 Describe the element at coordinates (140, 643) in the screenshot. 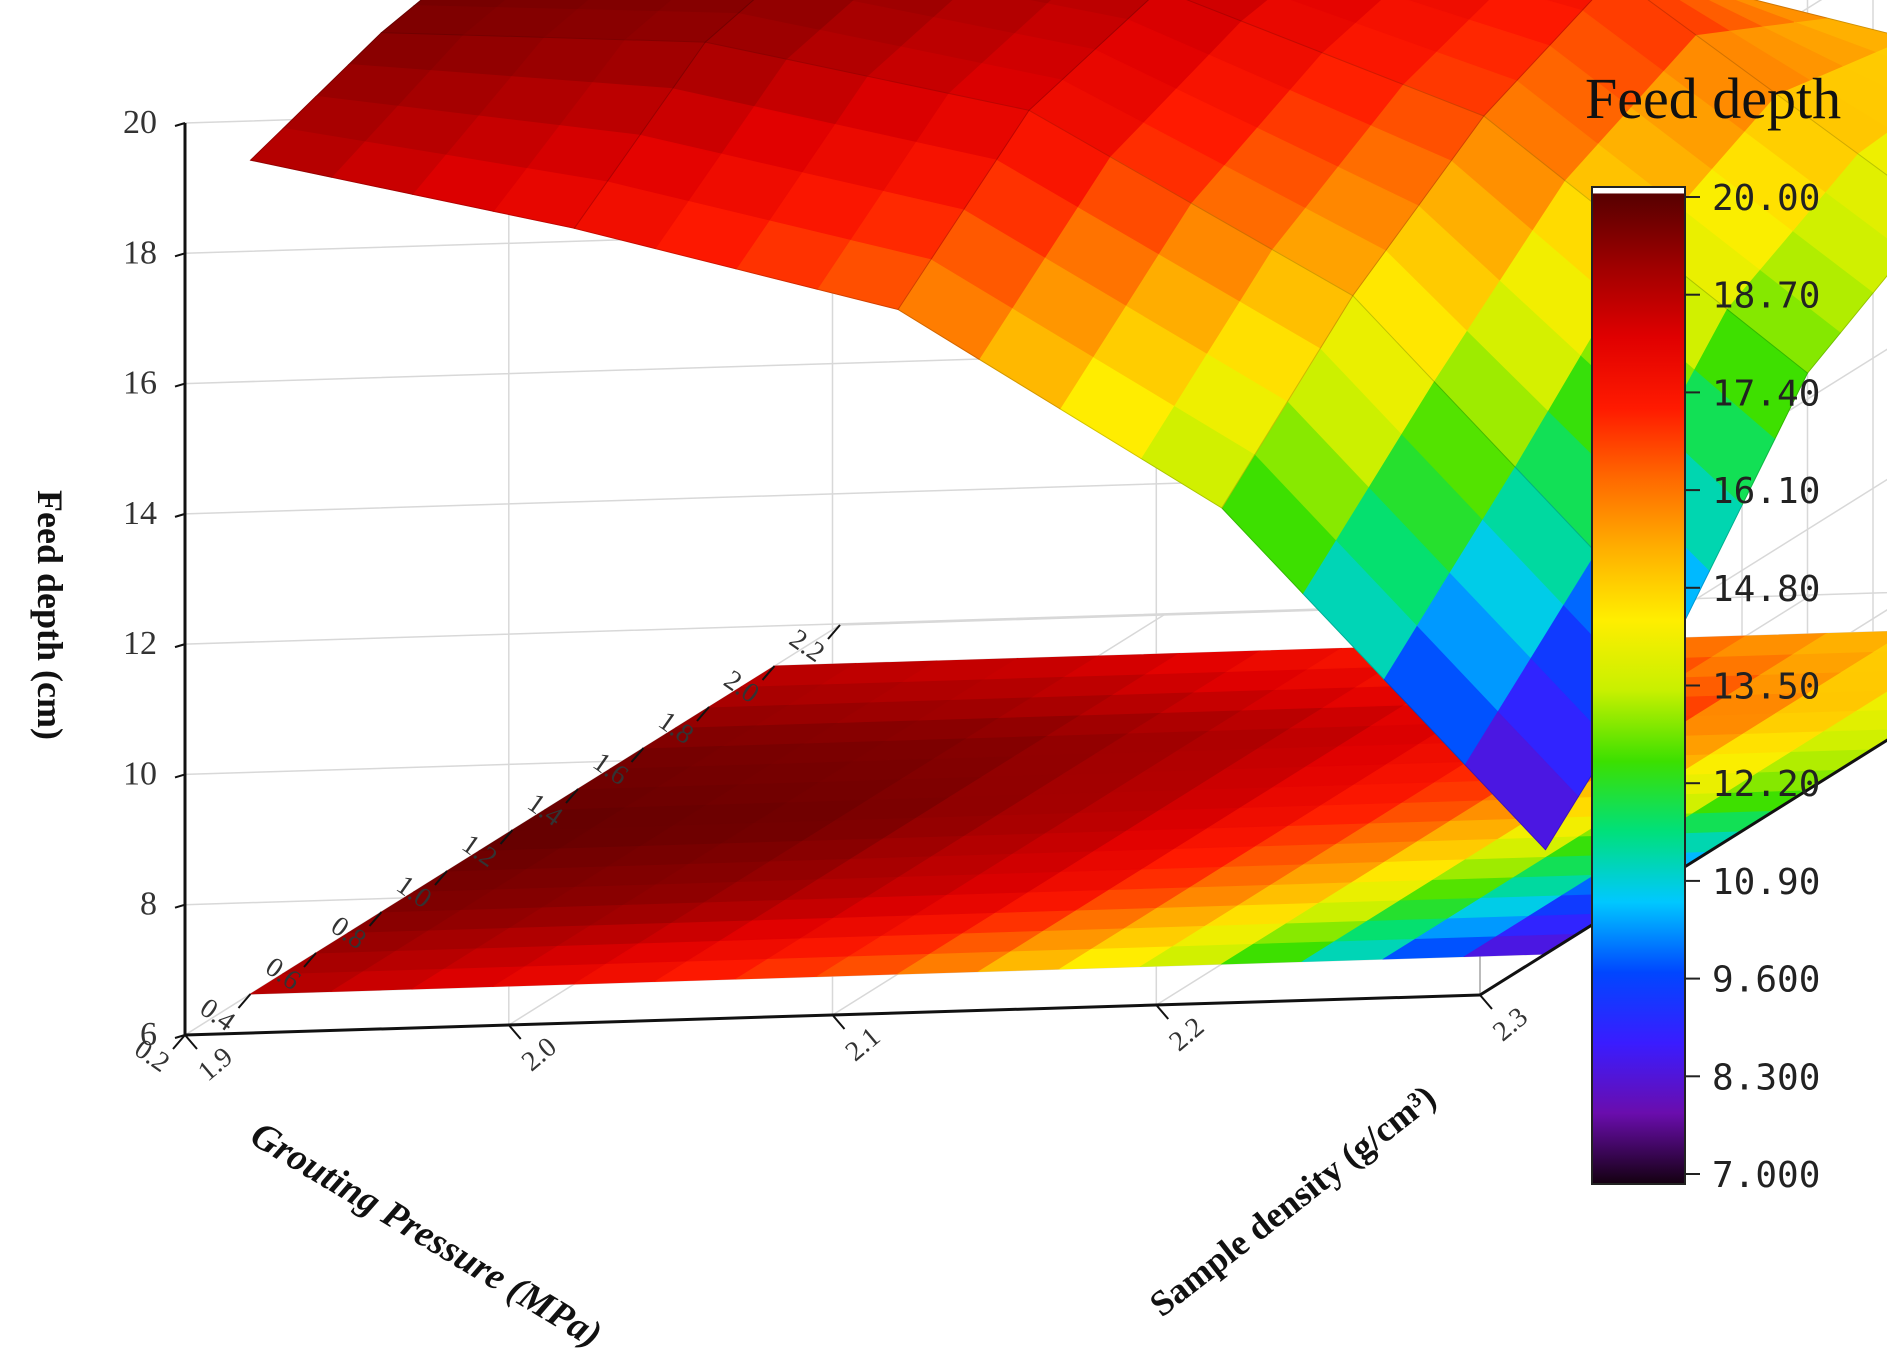

I see `z-tick-label: 12` at that location.